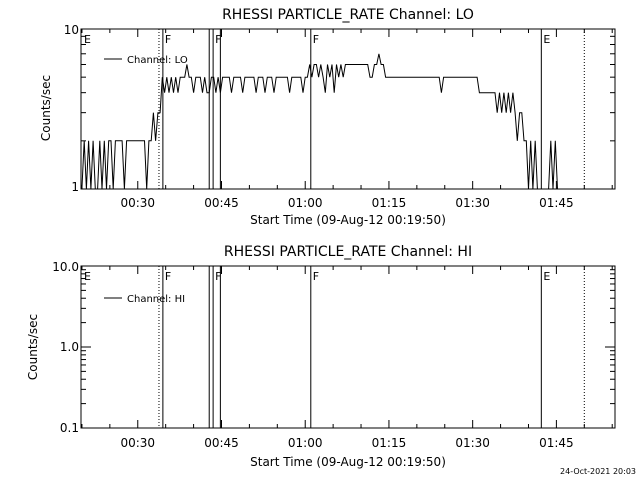 This screenshot has width=640, height=480. I want to click on footer-timestamp: 24-Oct-2021 20:03, so click(598, 471).